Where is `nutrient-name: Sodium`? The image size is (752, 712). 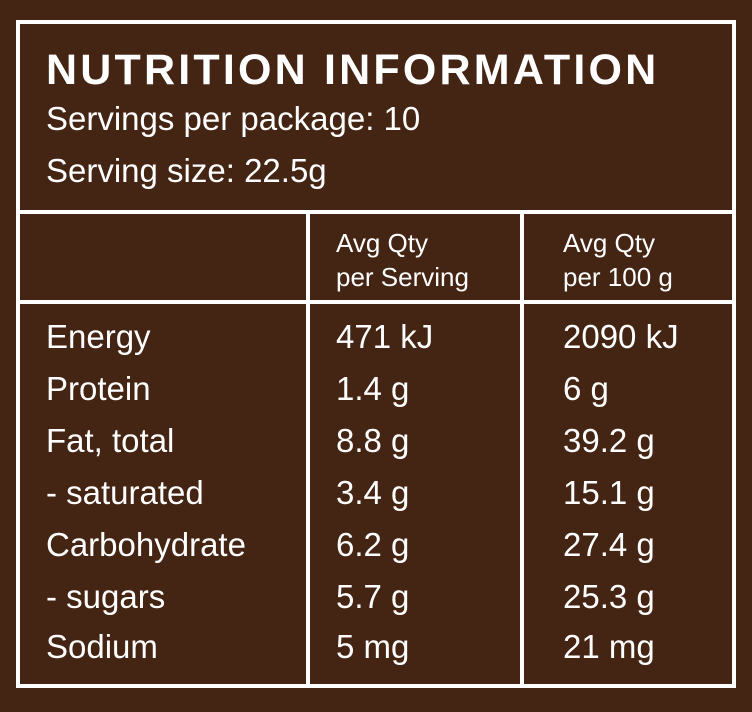 nutrient-name: Sodium is located at coordinates (102, 646).